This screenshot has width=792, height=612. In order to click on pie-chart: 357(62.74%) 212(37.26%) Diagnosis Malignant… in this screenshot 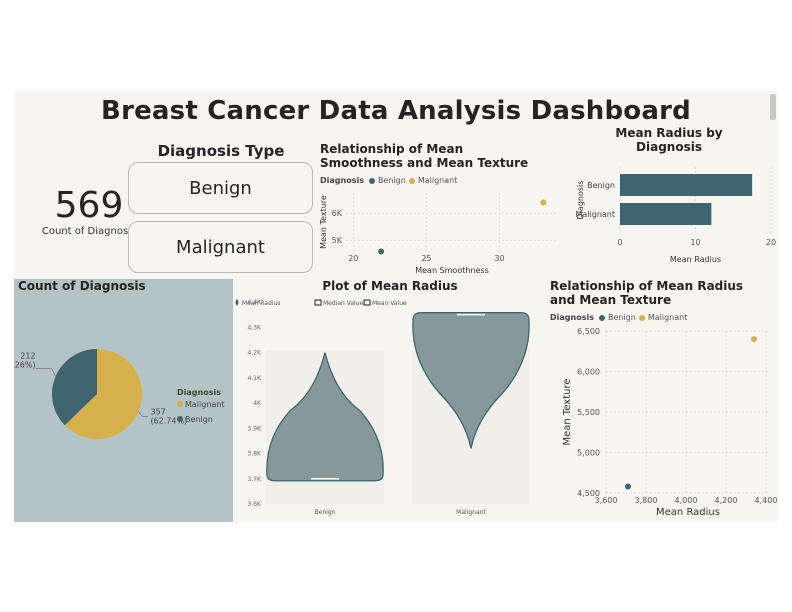, I will do `click(119, 394)`.